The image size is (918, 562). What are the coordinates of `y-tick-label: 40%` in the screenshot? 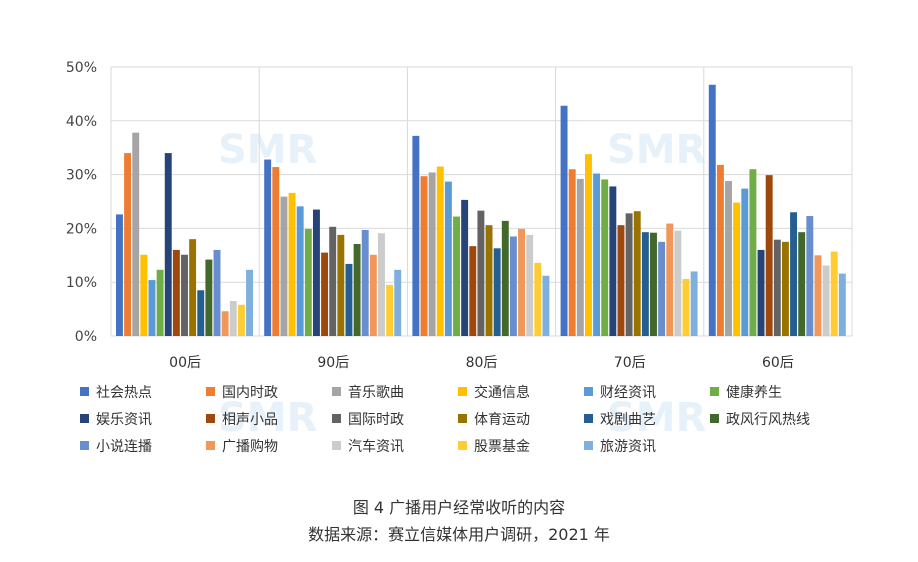 It's located at (81, 122).